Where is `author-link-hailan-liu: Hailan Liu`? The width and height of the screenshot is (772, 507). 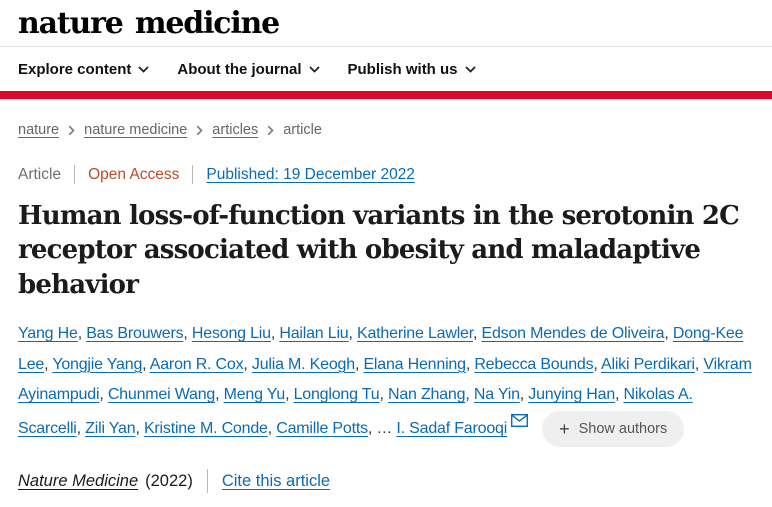
author-link-hailan-liu: Hailan Liu is located at coordinates (314, 333).